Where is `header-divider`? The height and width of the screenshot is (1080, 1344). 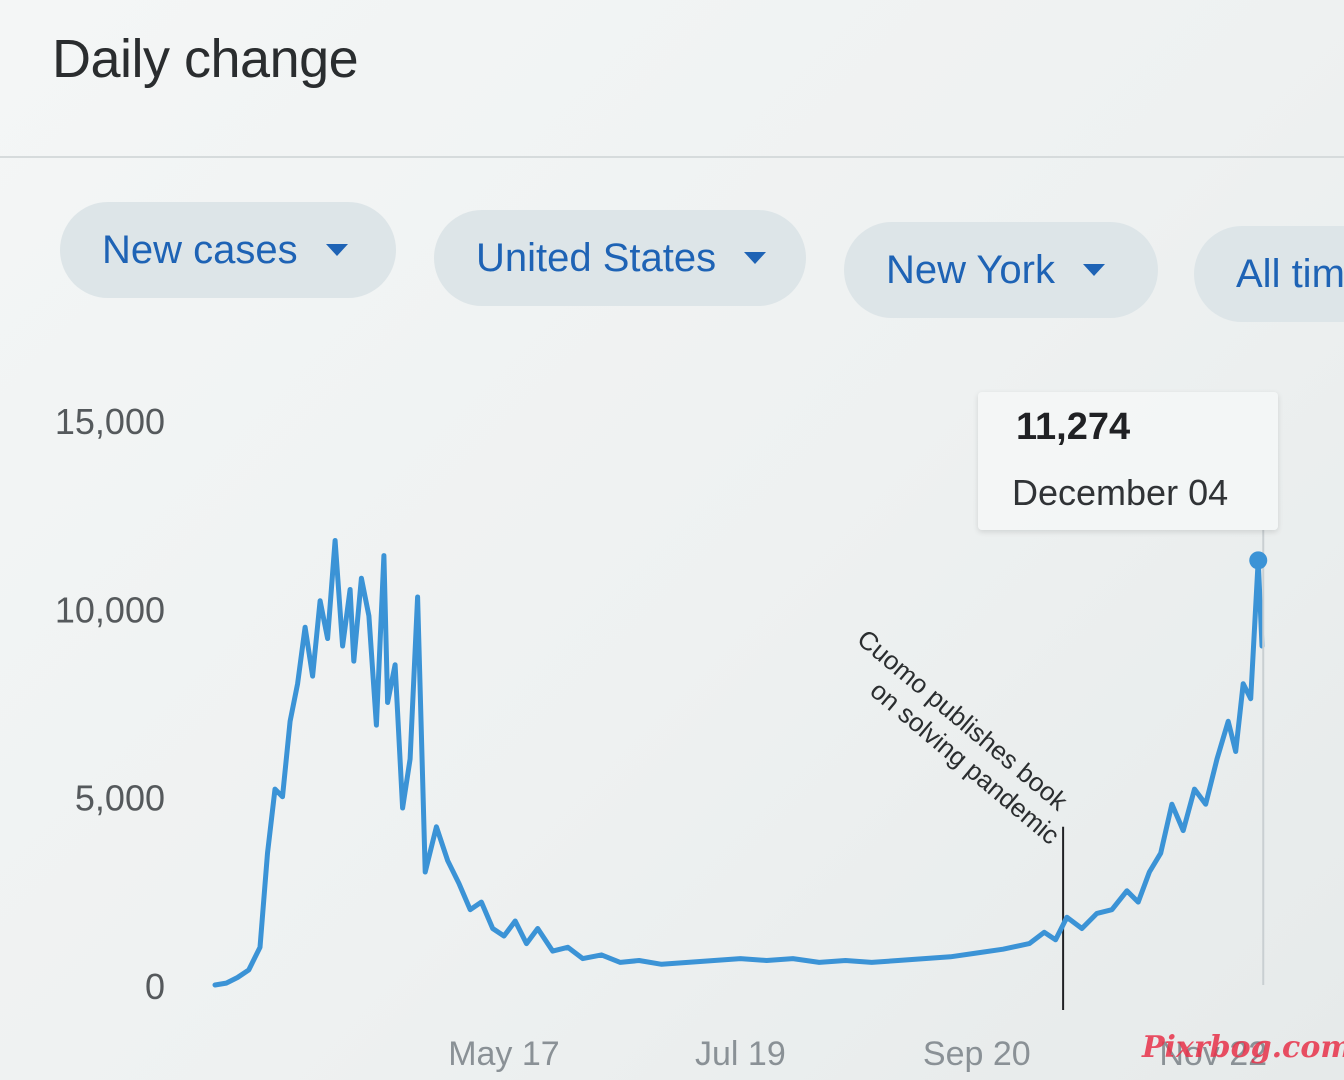 header-divider is located at coordinates (672, 157).